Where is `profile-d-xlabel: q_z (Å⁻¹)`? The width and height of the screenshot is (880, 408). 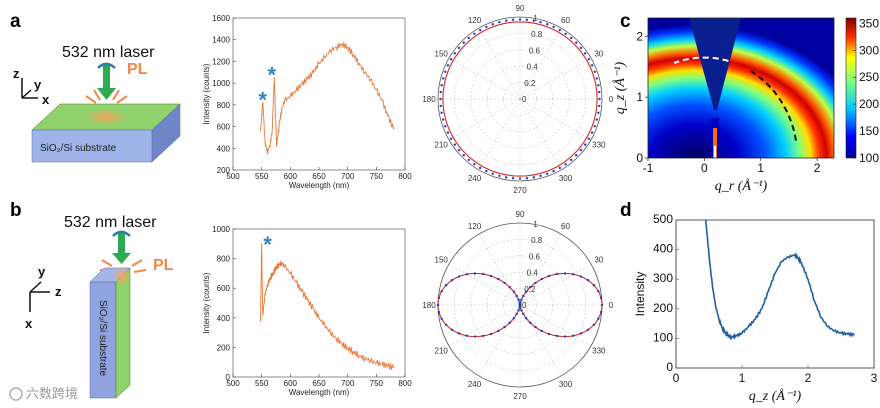 profile-d-xlabel: q_z (Å⁻¹) is located at coordinates (775, 396).